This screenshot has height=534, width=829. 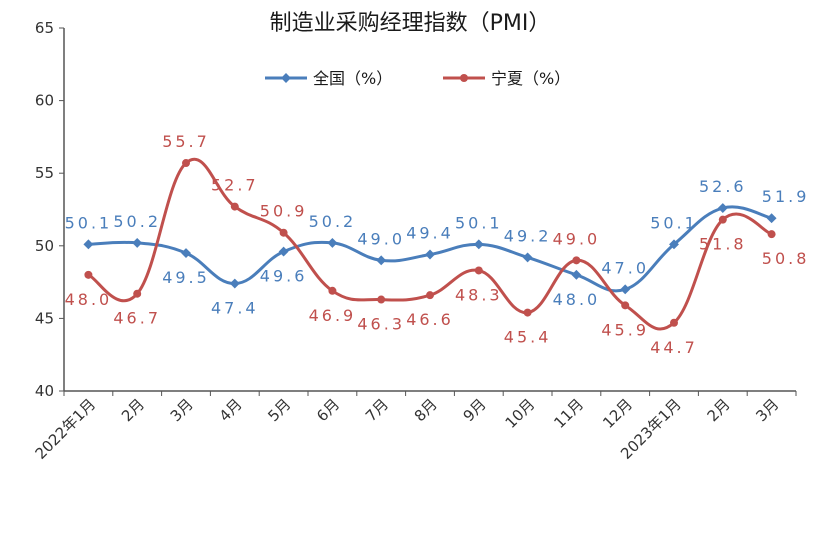 What do you see at coordinates (44, 318) in the screenshot?
I see `y-tick-label: 45` at bounding box center [44, 318].